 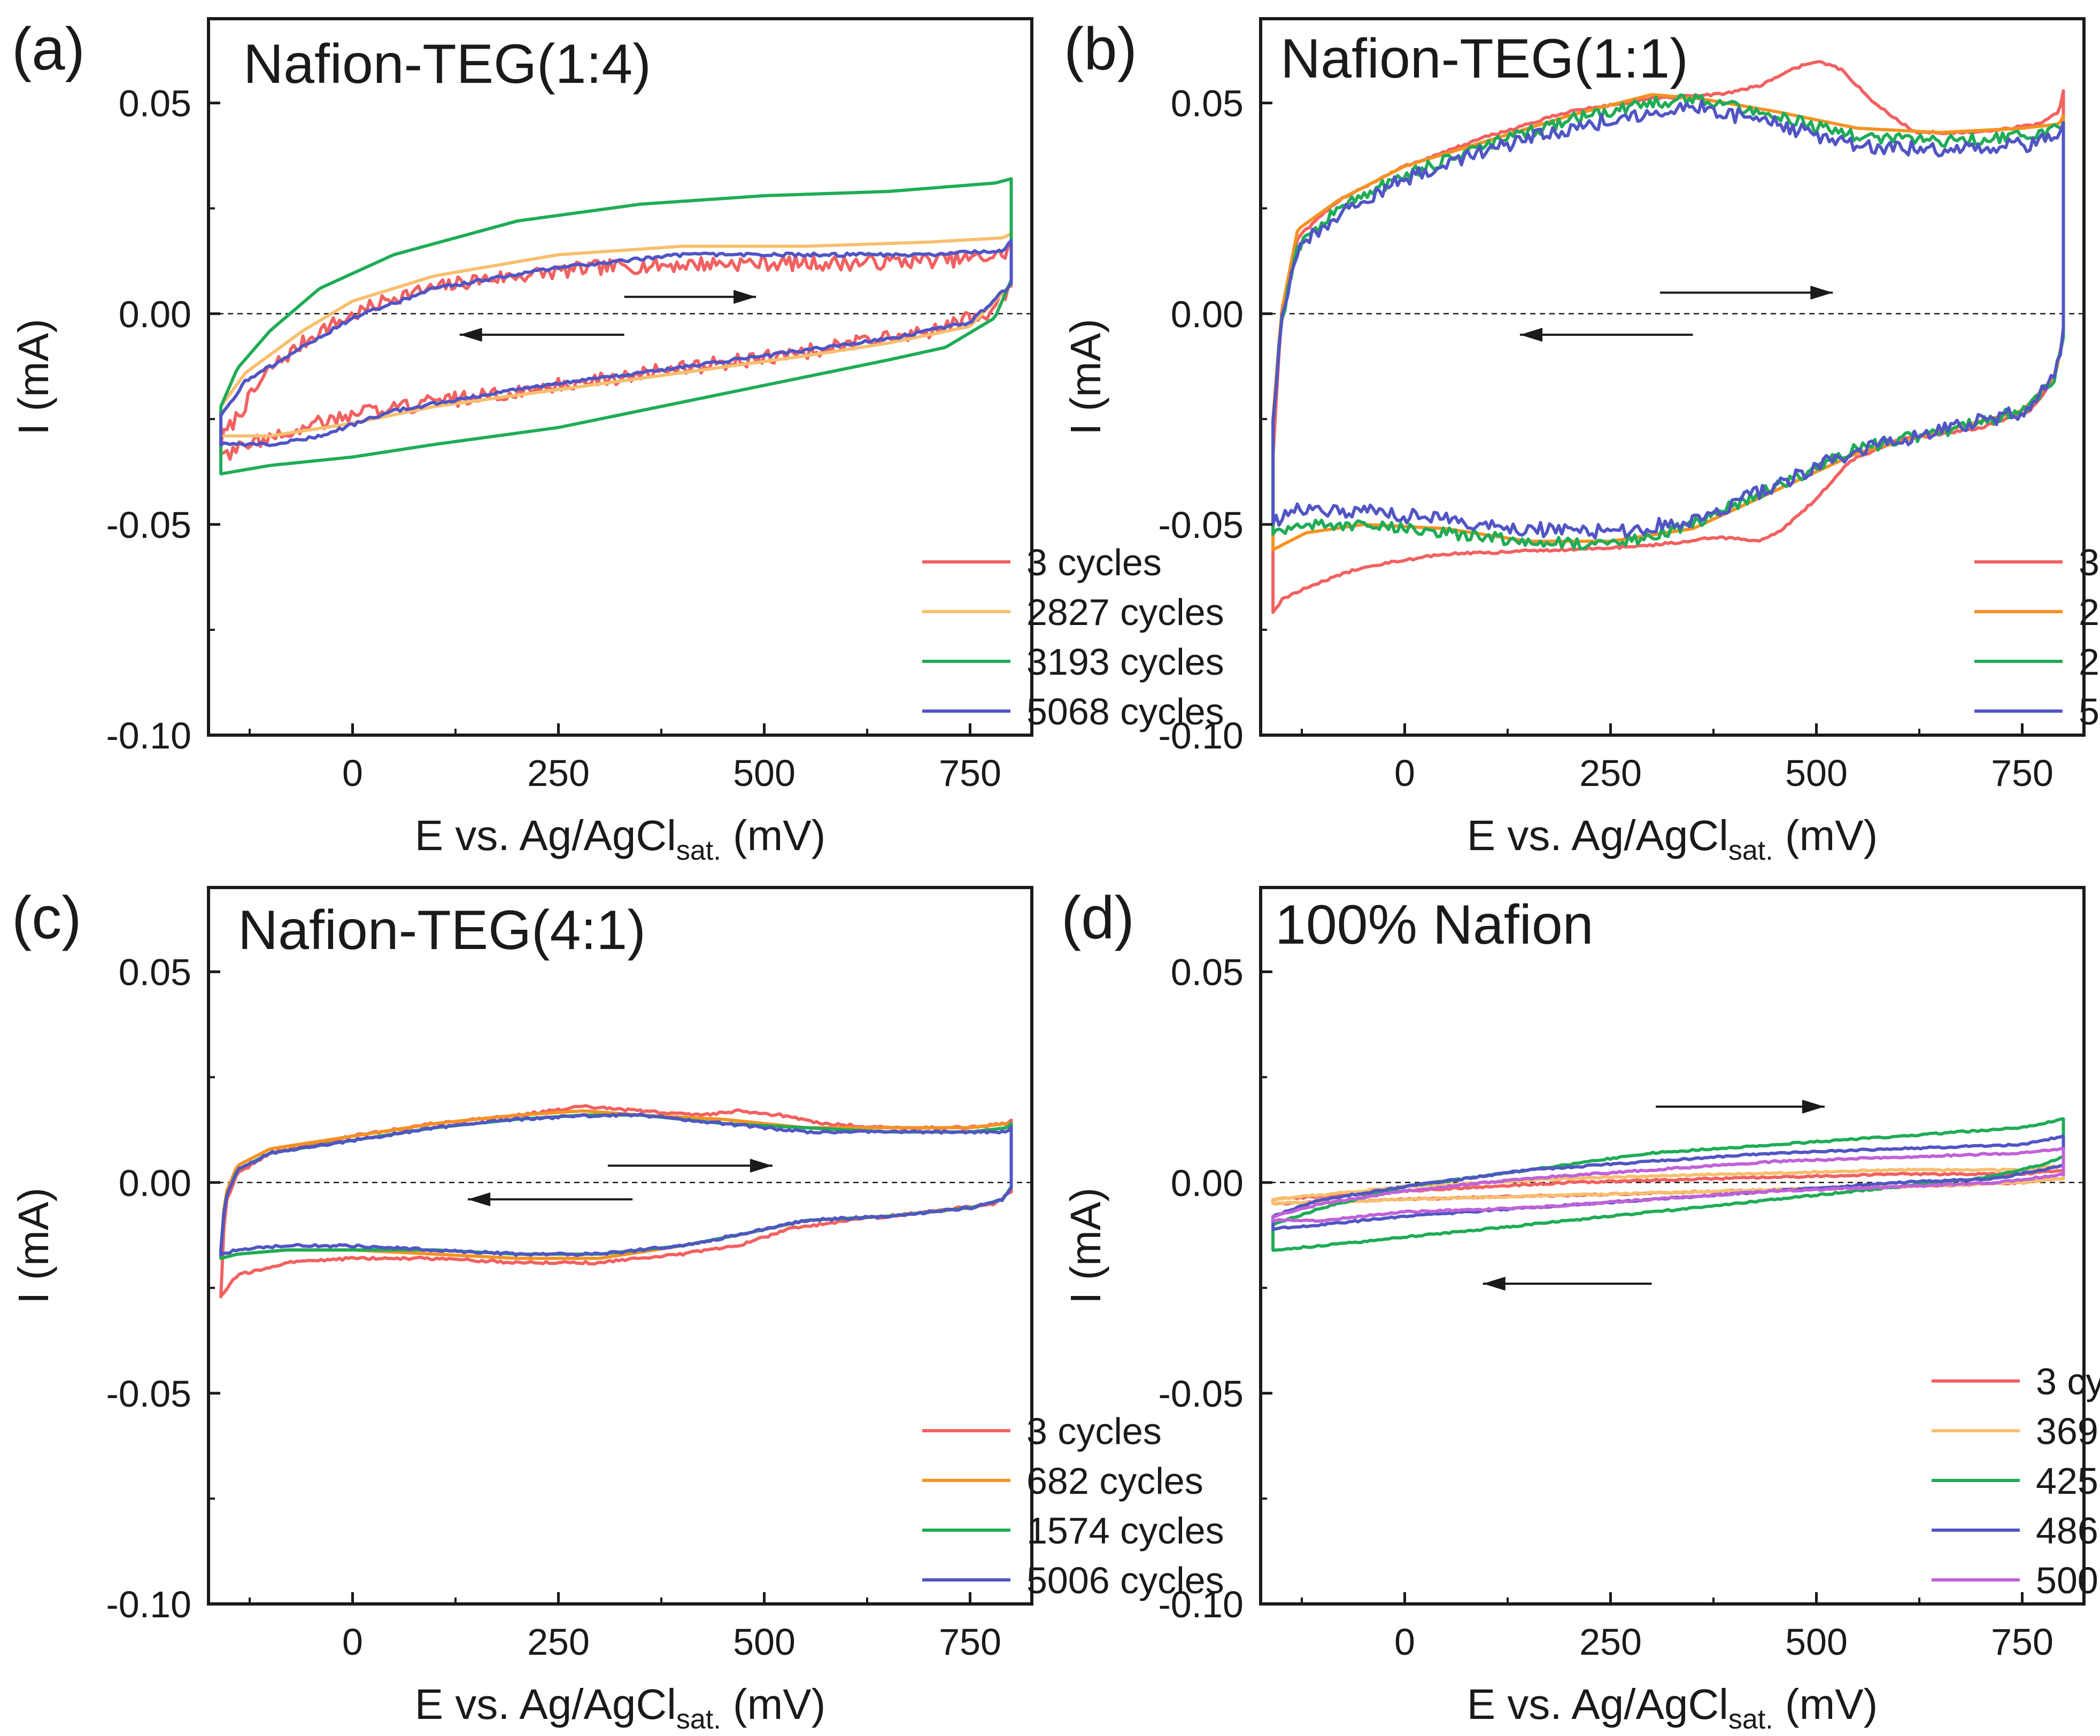 What do you see at coordinates (1821, 293) in the screenshot?
I see `panel-b-arrow-right-head` at bounding box center [1821, 293].